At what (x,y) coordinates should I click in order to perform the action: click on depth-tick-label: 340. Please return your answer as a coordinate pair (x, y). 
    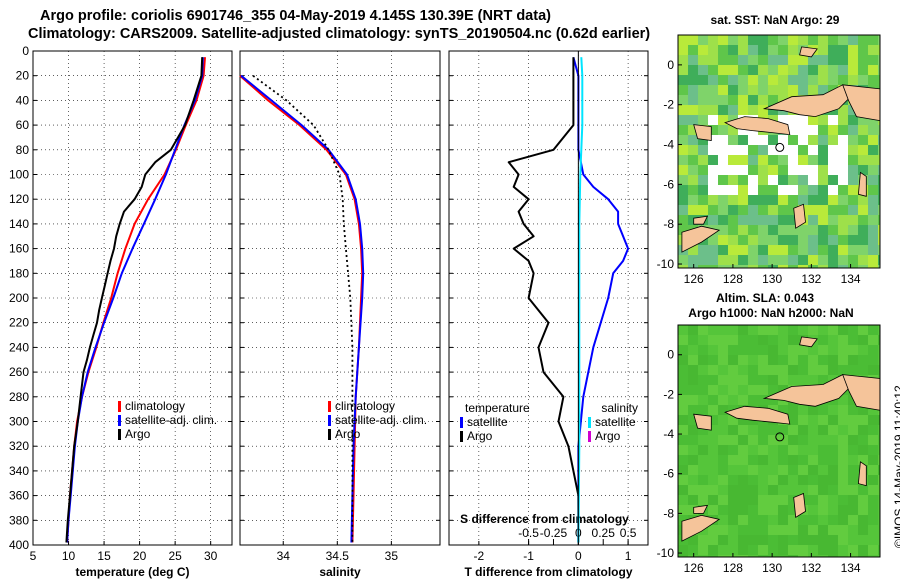
    Looking at the image, I should click on (19, 471).